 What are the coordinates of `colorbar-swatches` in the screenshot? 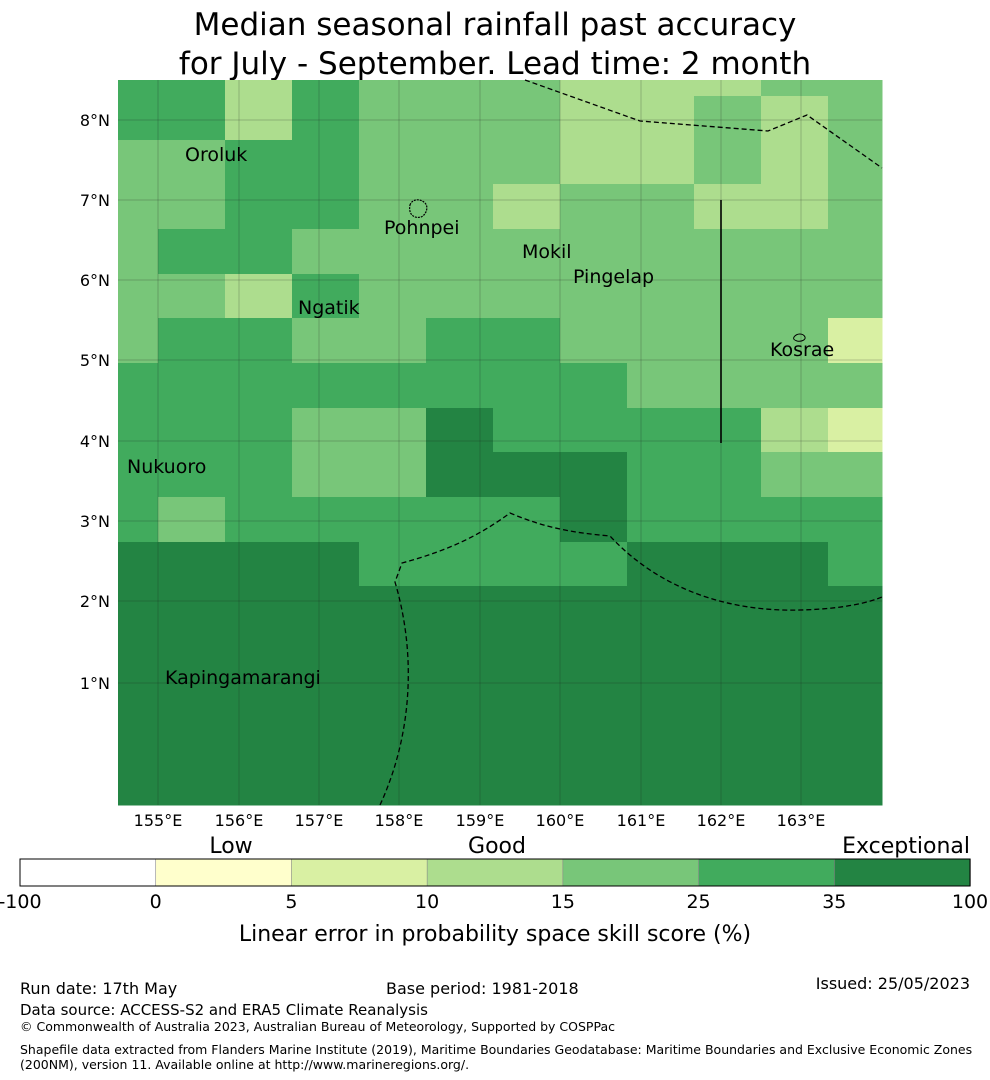 It's located at (495, 872).